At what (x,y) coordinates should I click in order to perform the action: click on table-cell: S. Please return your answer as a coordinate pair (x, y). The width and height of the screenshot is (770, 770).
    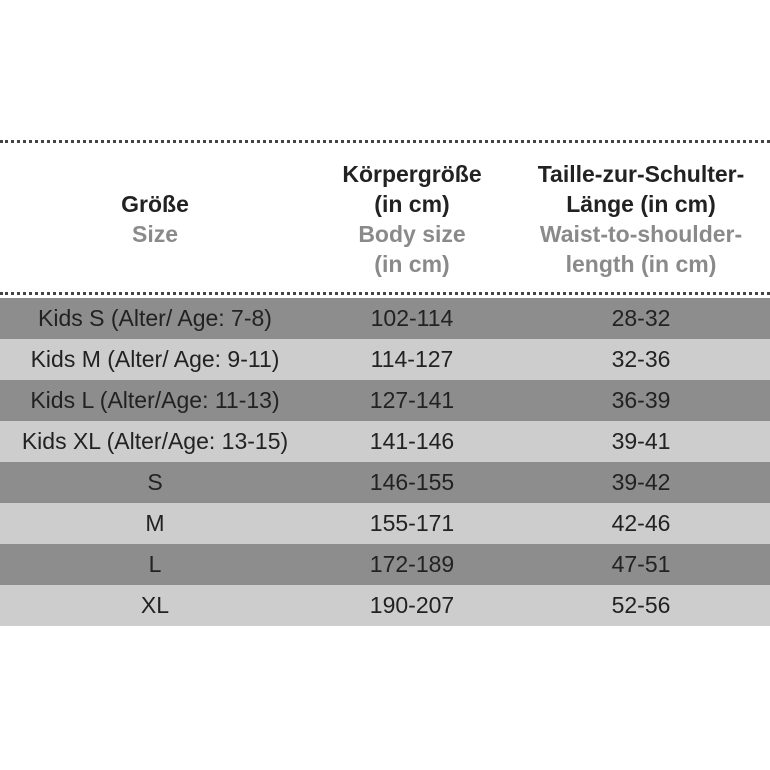
    Looking at the image, I should click on (155, 482).